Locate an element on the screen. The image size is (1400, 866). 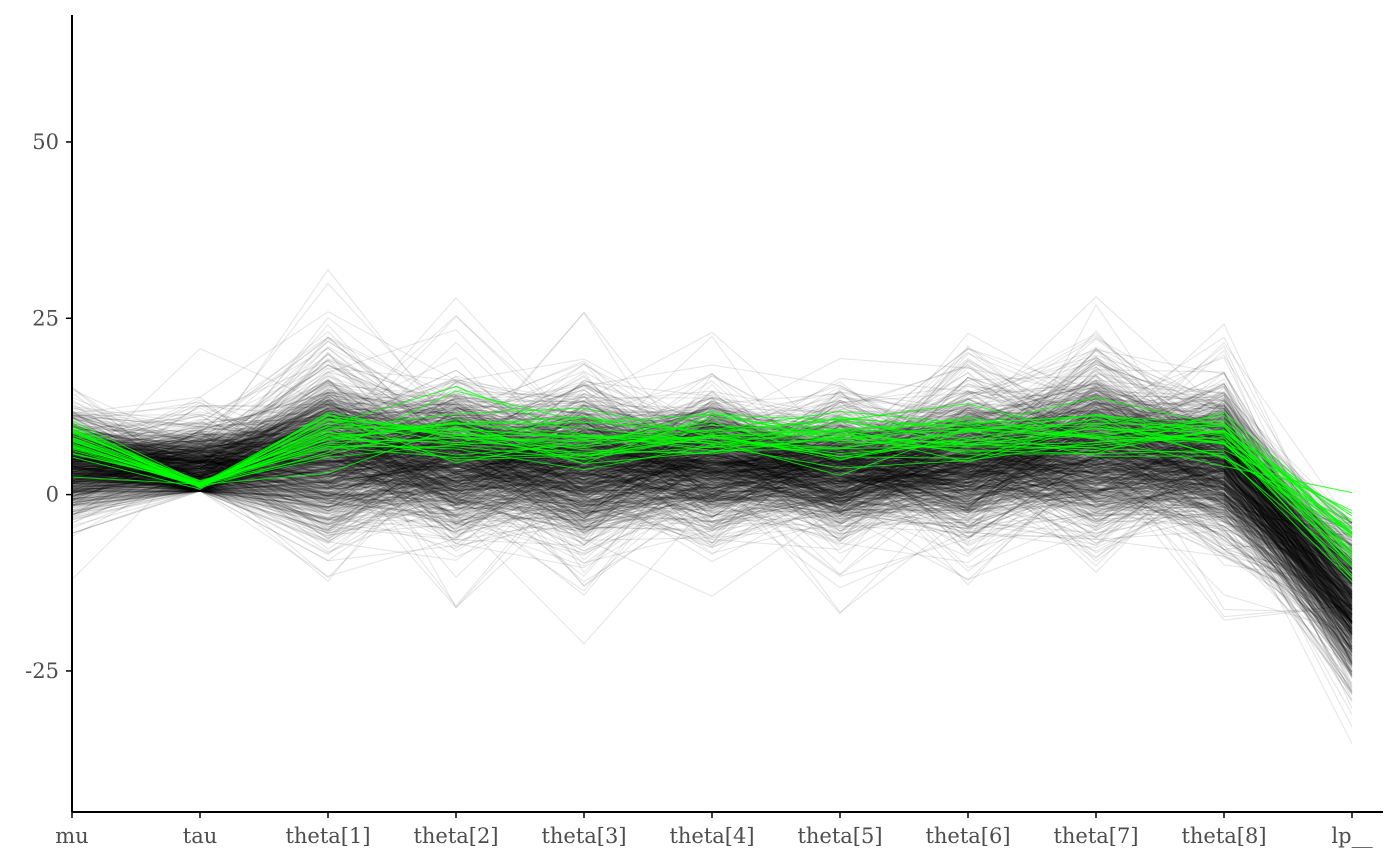
y-tick-label: 50 is located at coordinates (45, 142).